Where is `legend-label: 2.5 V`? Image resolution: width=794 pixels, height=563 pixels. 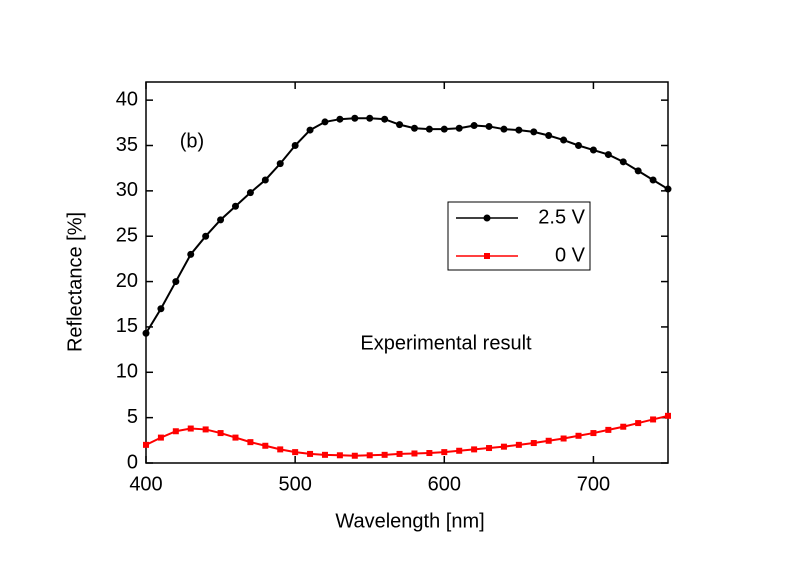 legend-label: 2.5 V is located at coordinates (561, 217).